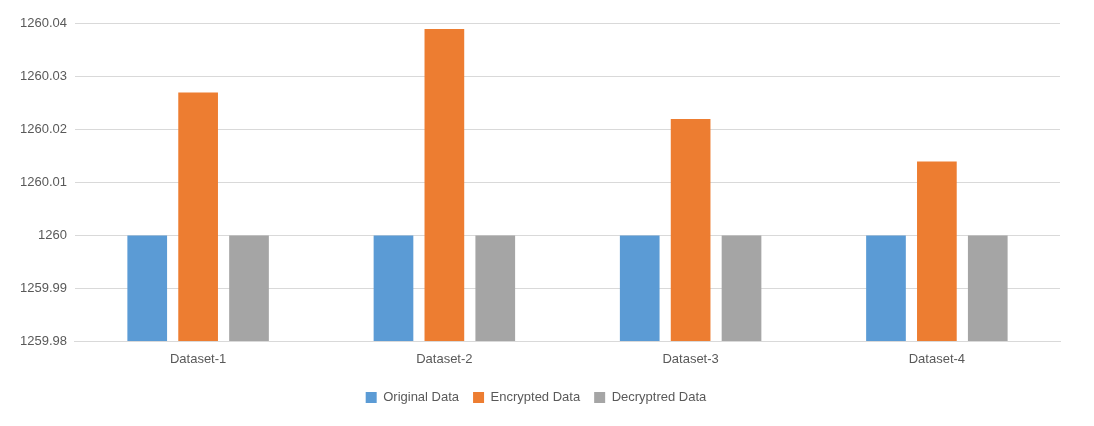 This screenshot has width=1094, height=426. I want to click on legend-label: Encrypted Data, so click(535, 397).